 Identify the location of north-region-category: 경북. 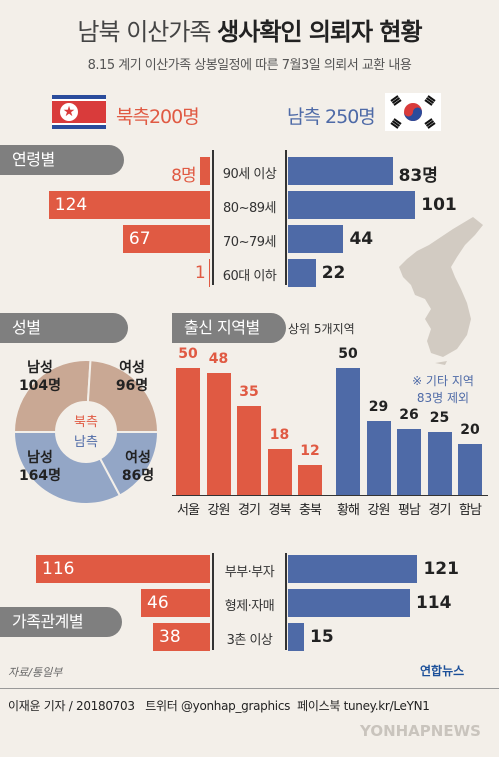
(280, 510).